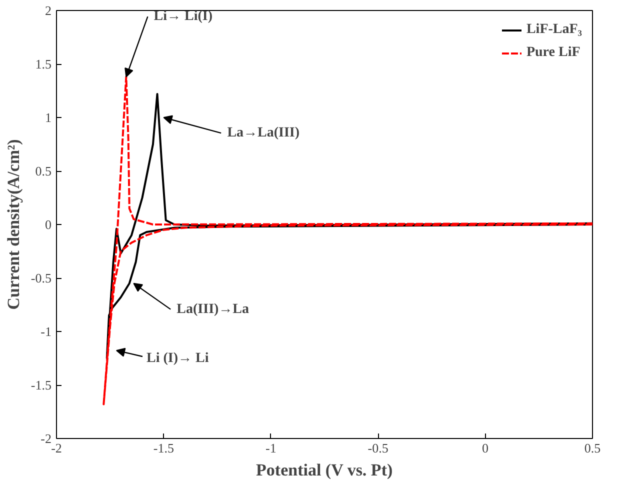  Describe the element at coordinates (41, 278) in the screenshot. I see `y-tick-label: -0.5` at that location.